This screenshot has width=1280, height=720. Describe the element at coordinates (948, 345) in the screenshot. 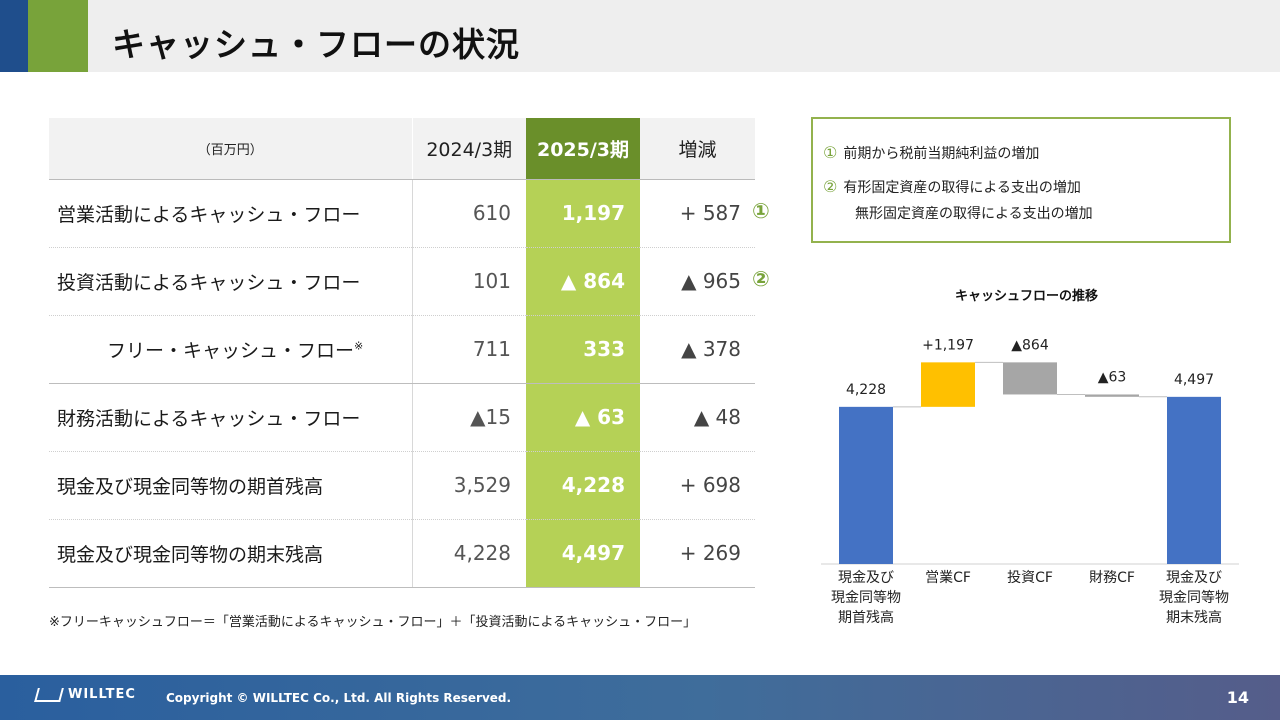

I see `chart-data-label: +1,197` at that location.